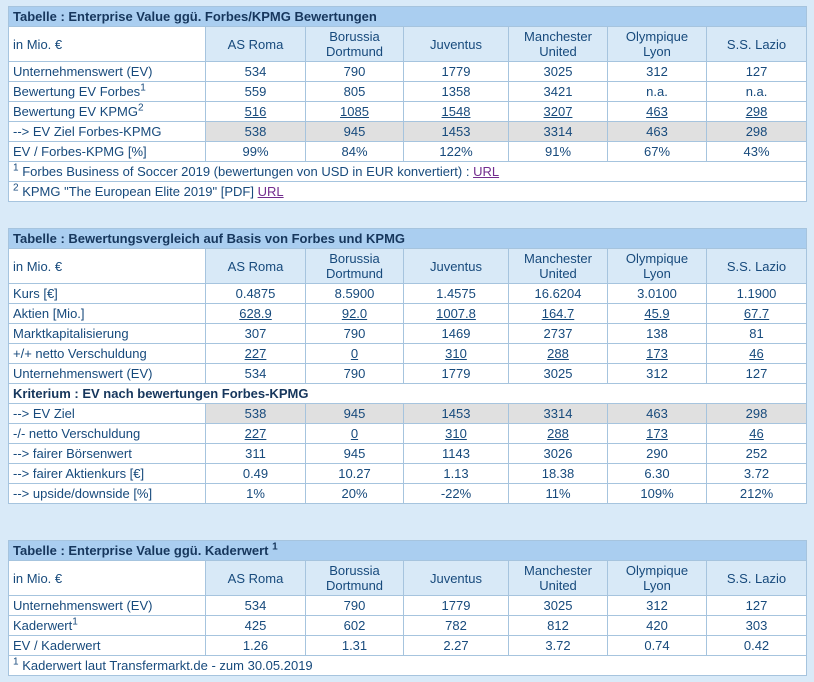 The height and width of the screenshot is (682, 814). Describe the element at coordinates (558, 293) in the screenshot. I see `value-cell: 16.6204` at that location.